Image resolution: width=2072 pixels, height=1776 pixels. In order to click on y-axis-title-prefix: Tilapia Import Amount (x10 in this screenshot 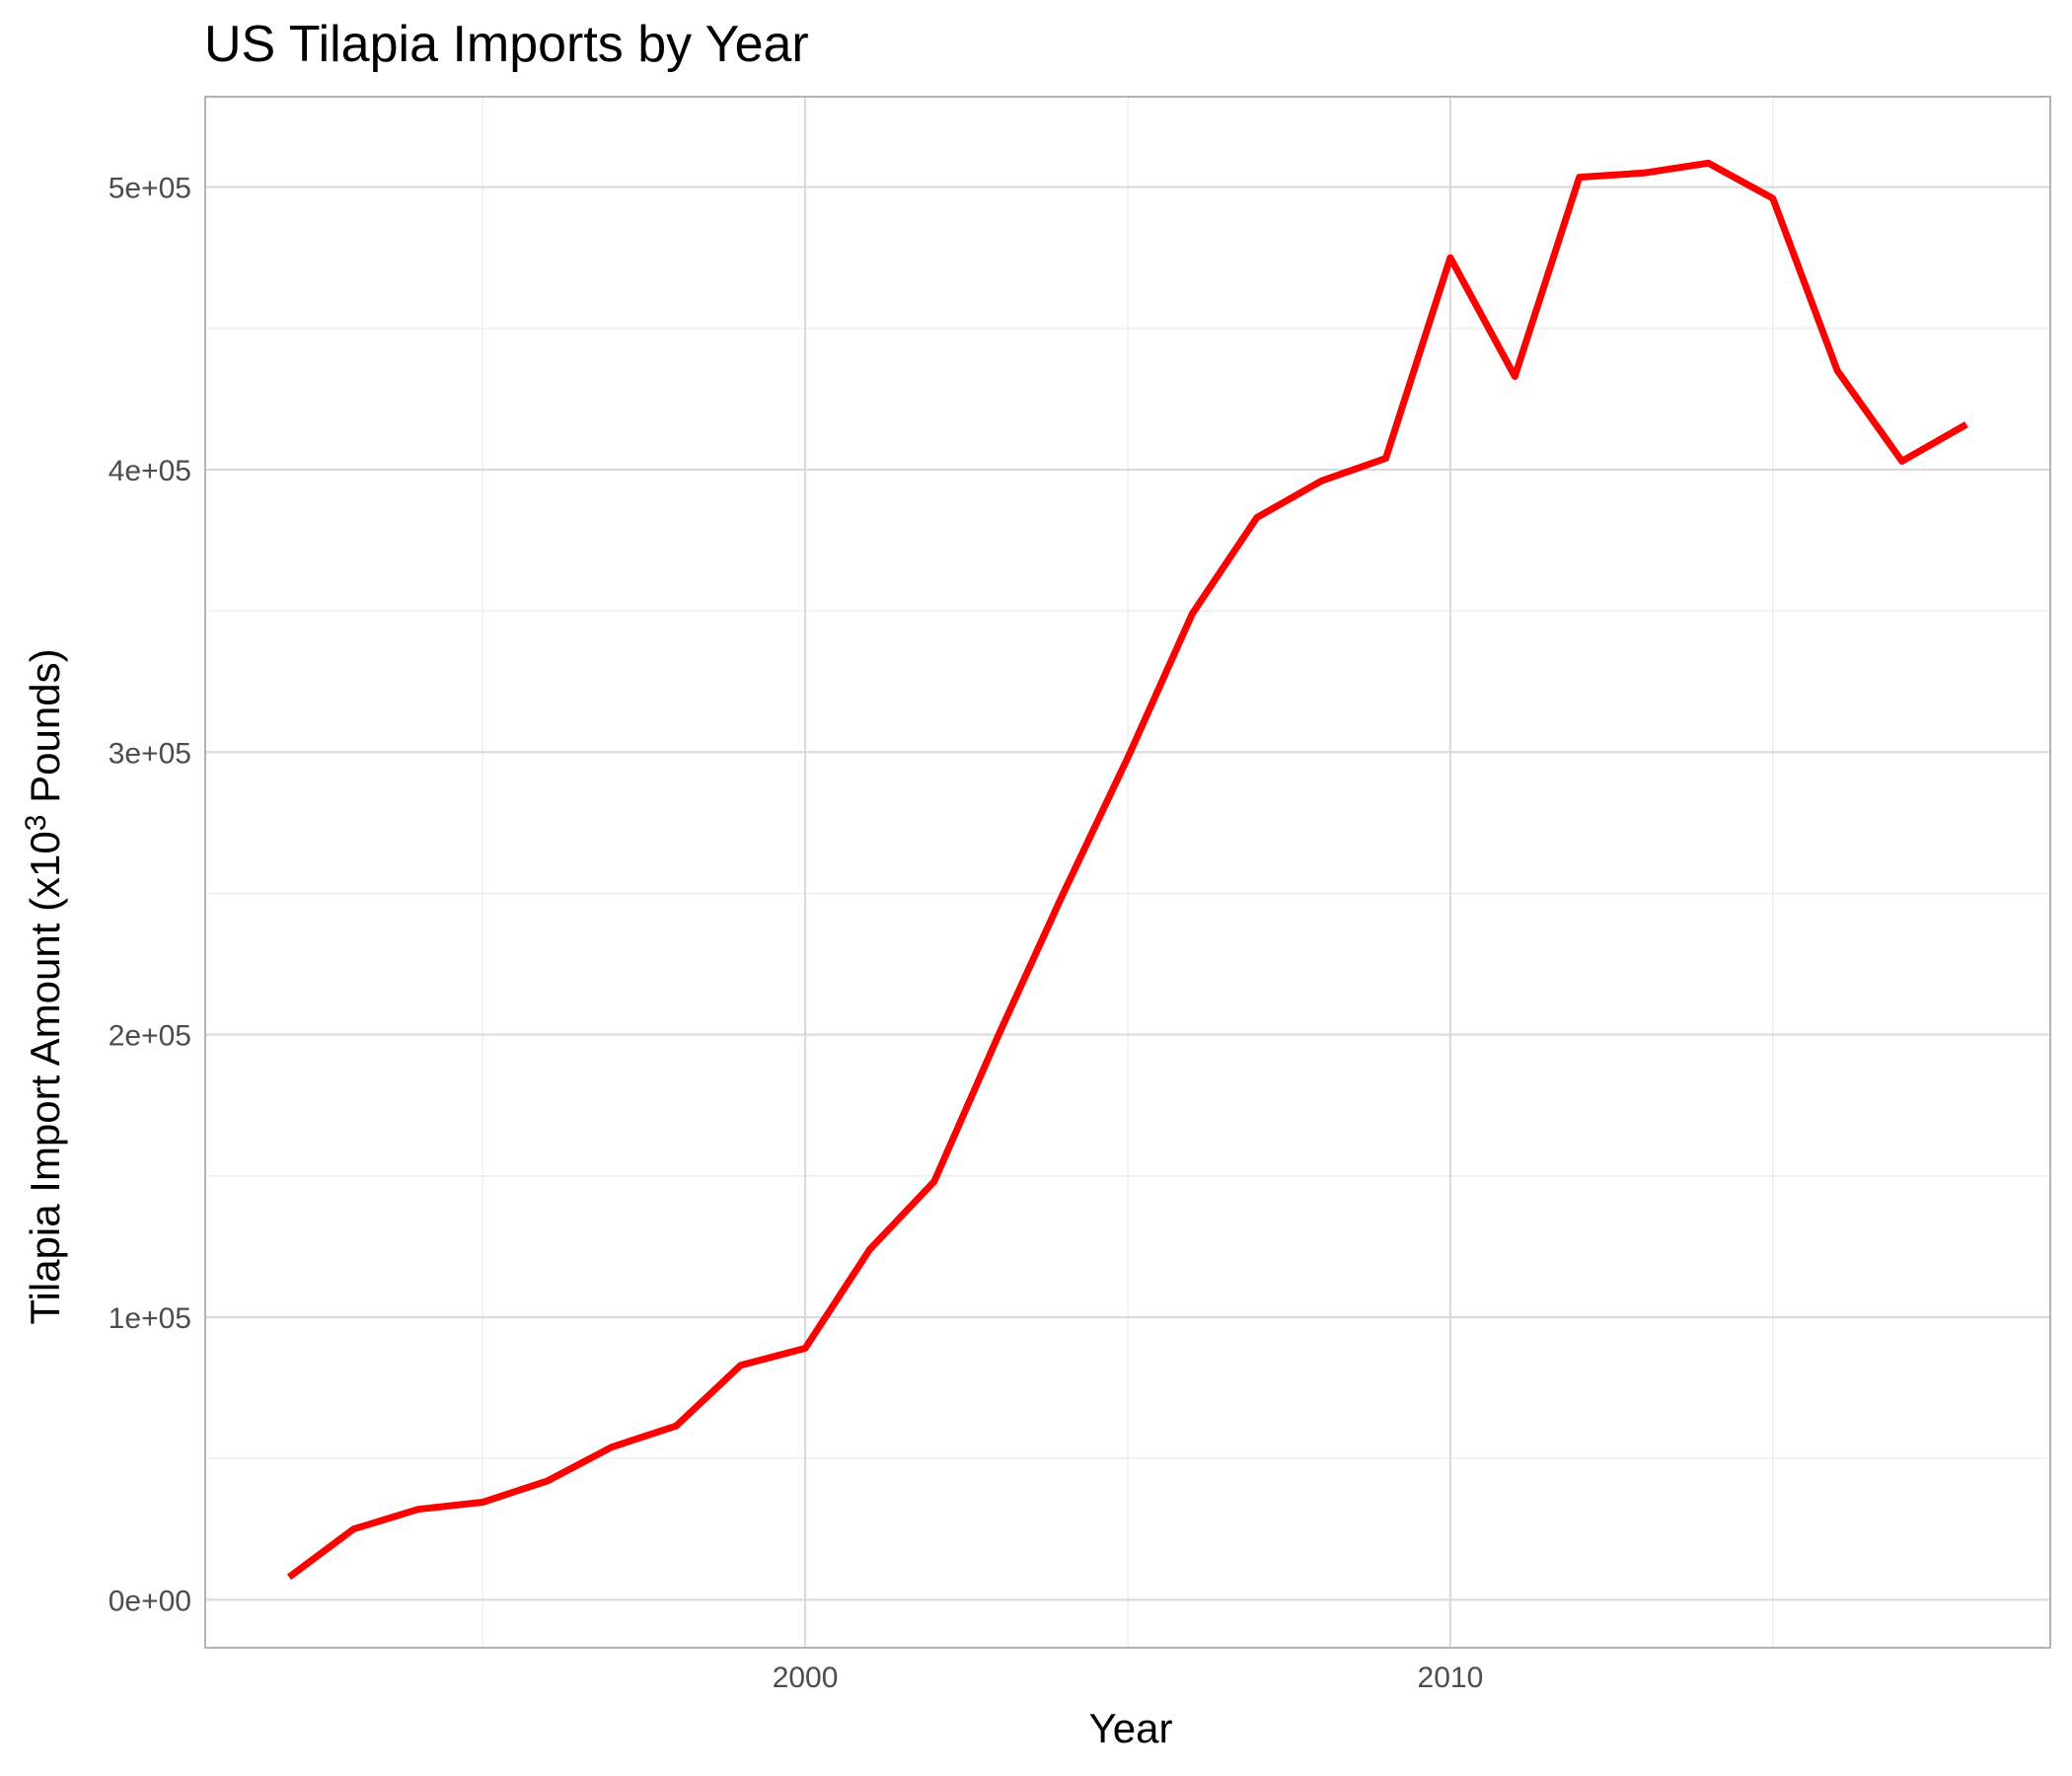, I will do `click(45, 1077)`.